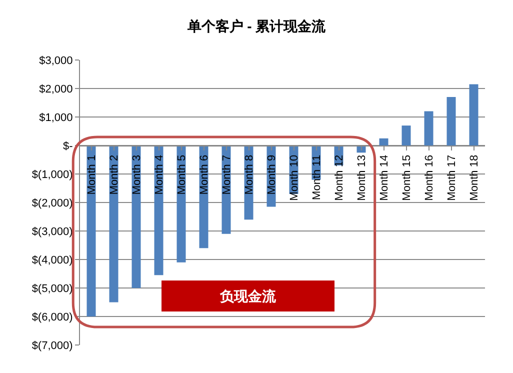  Describe the element at coordinates (68, 146) in the screenshot. I see `y-tick-label: $-` at that location.